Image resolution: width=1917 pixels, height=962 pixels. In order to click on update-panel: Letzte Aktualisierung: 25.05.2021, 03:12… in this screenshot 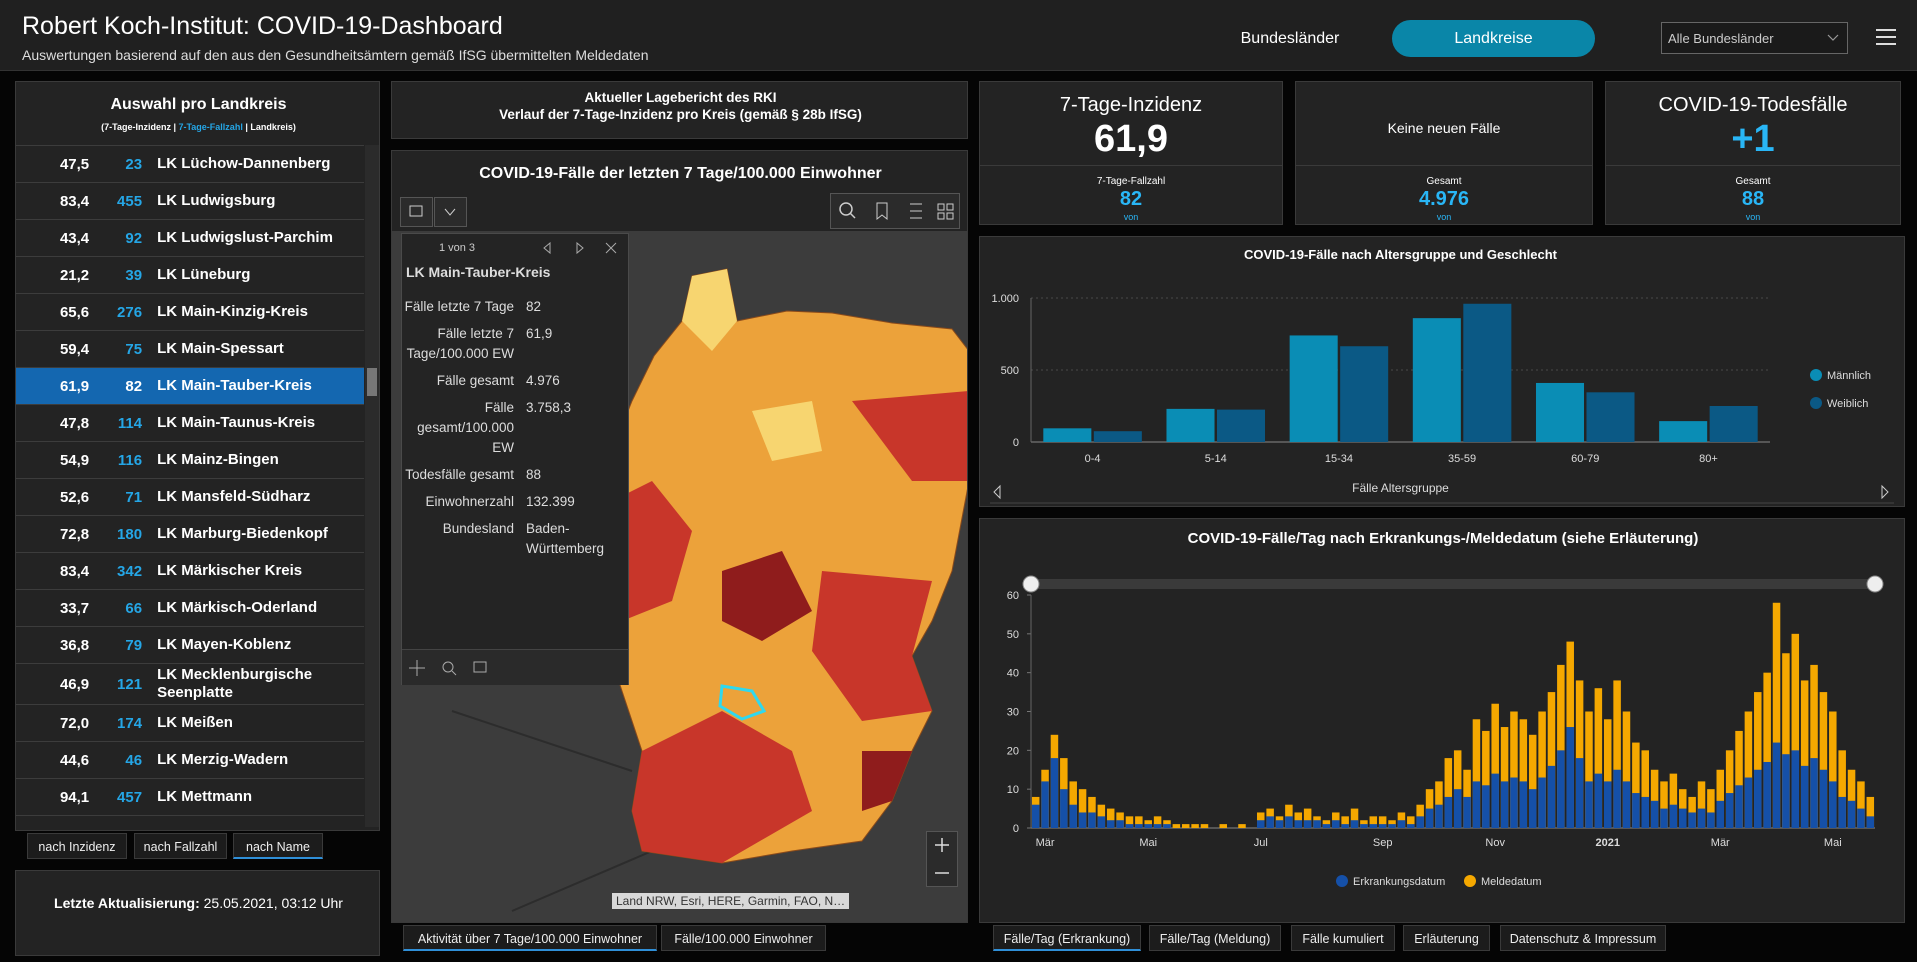, I will do `click(197, 913)`.